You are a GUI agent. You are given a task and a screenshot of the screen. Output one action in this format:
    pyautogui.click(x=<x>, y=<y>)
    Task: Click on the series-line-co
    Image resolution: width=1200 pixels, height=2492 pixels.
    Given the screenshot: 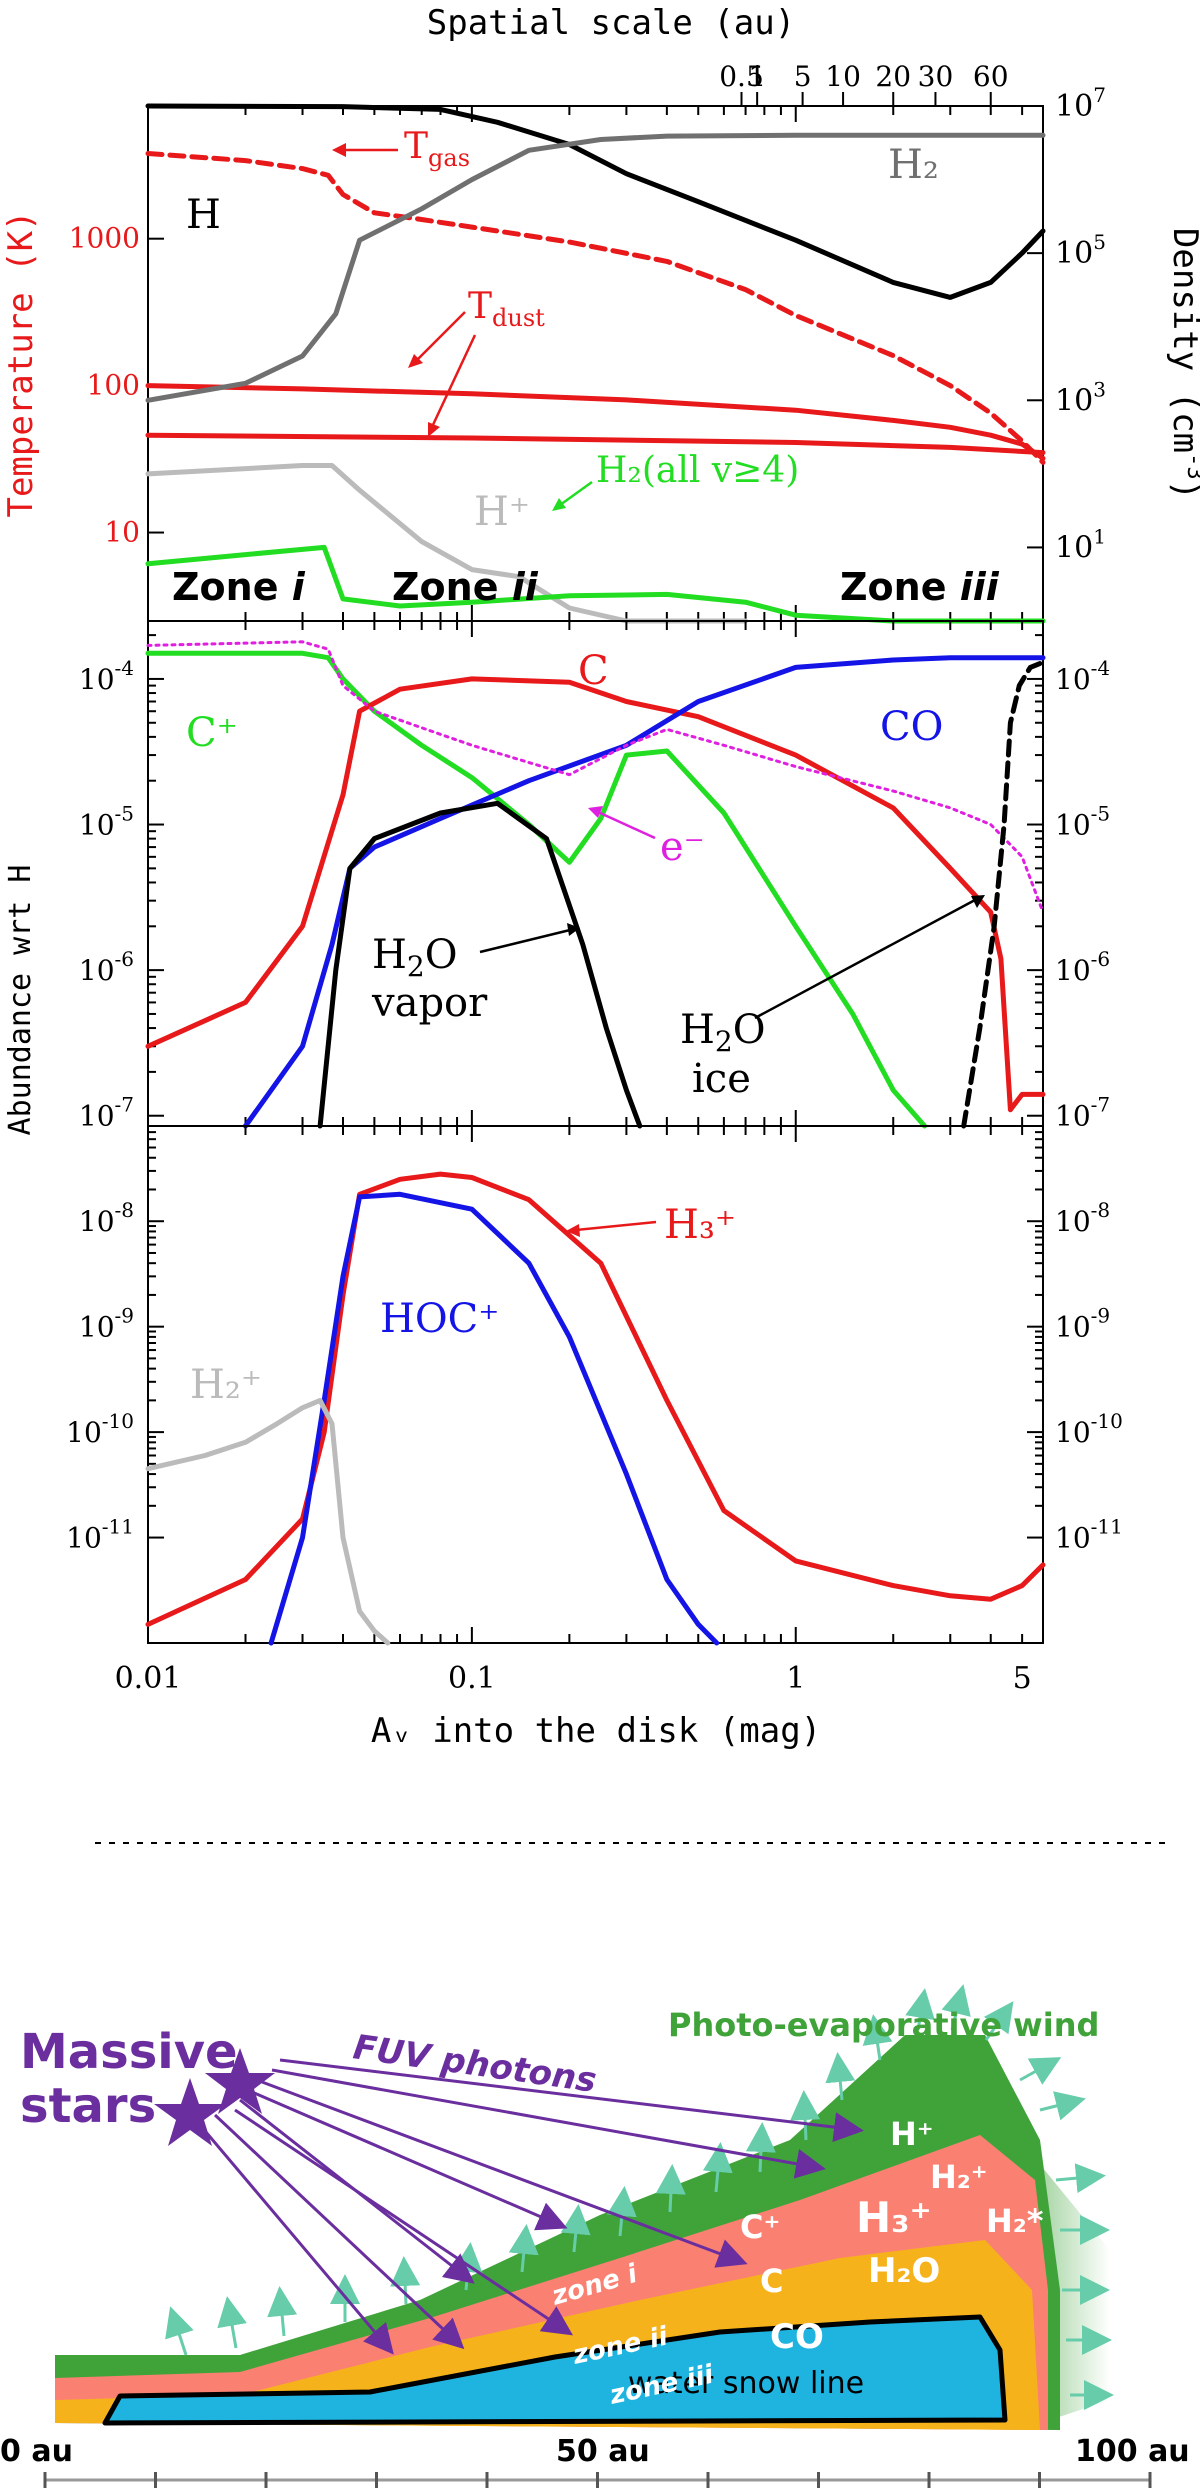 What is the action you would take?
    pyautogui.click(x=644, y=892)
    